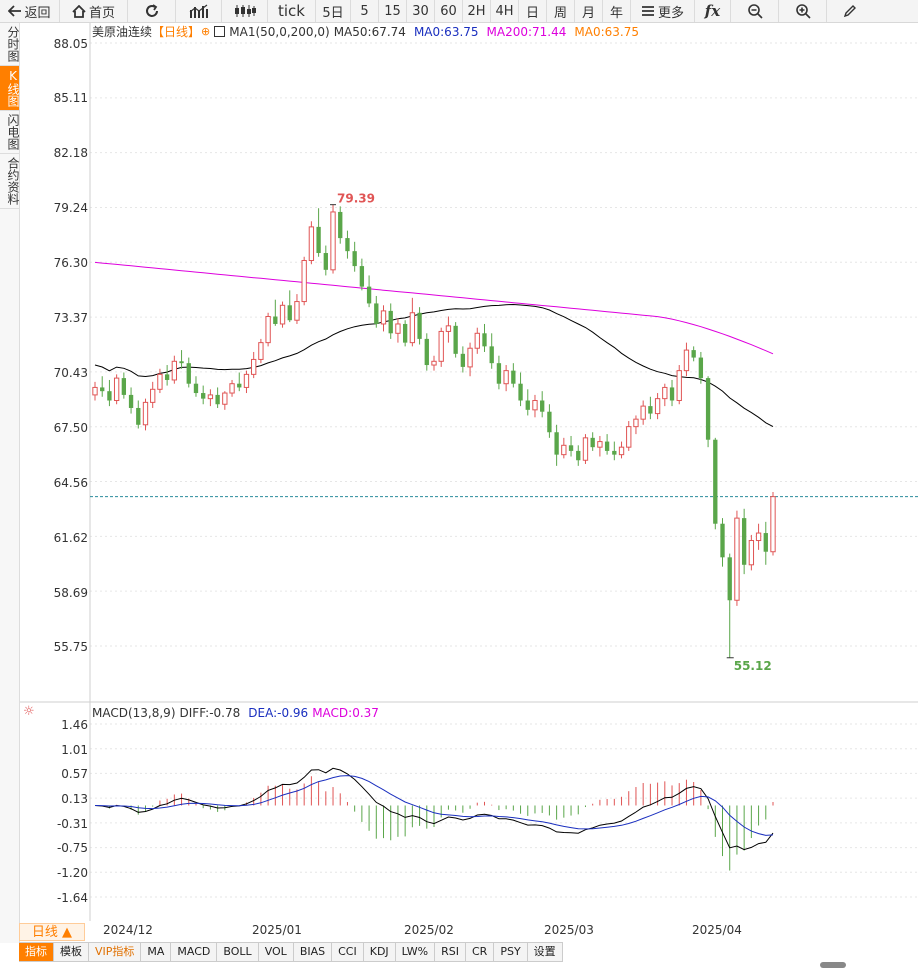 The width and height of the screenshot is (918, 971). Describe the element at coordinates (292, 11) in the screenshot. I see `tick-button: tick` at that location.